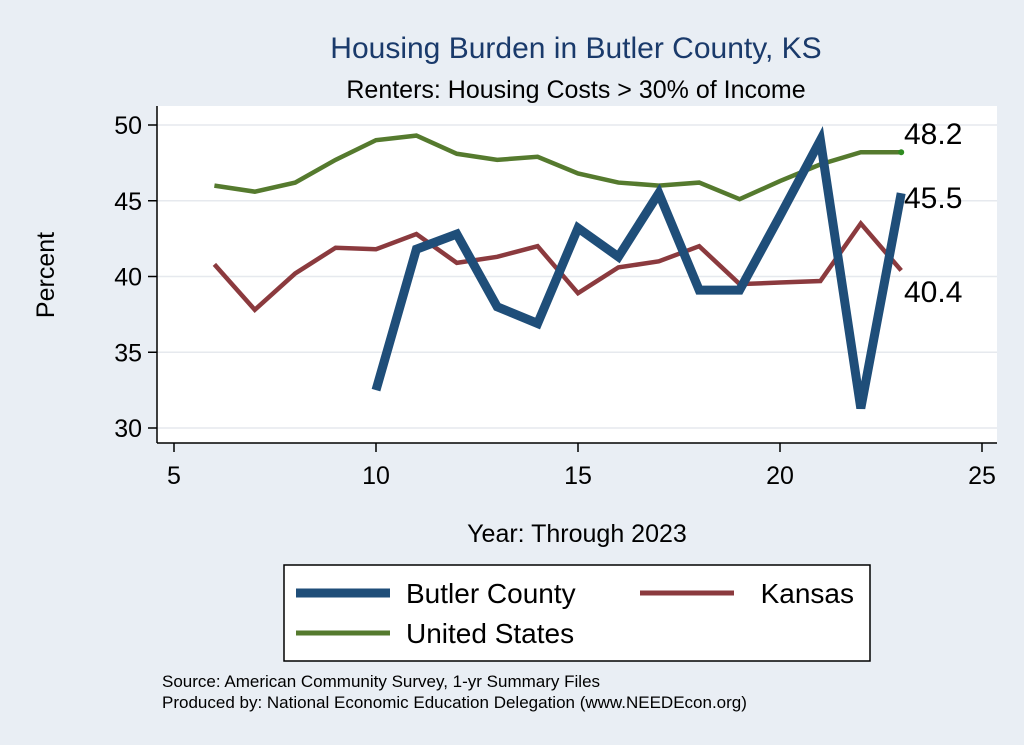  Describe the element at coordinates (128, 202) in the screenshot. I see `y-tick-label: 45` at that location.